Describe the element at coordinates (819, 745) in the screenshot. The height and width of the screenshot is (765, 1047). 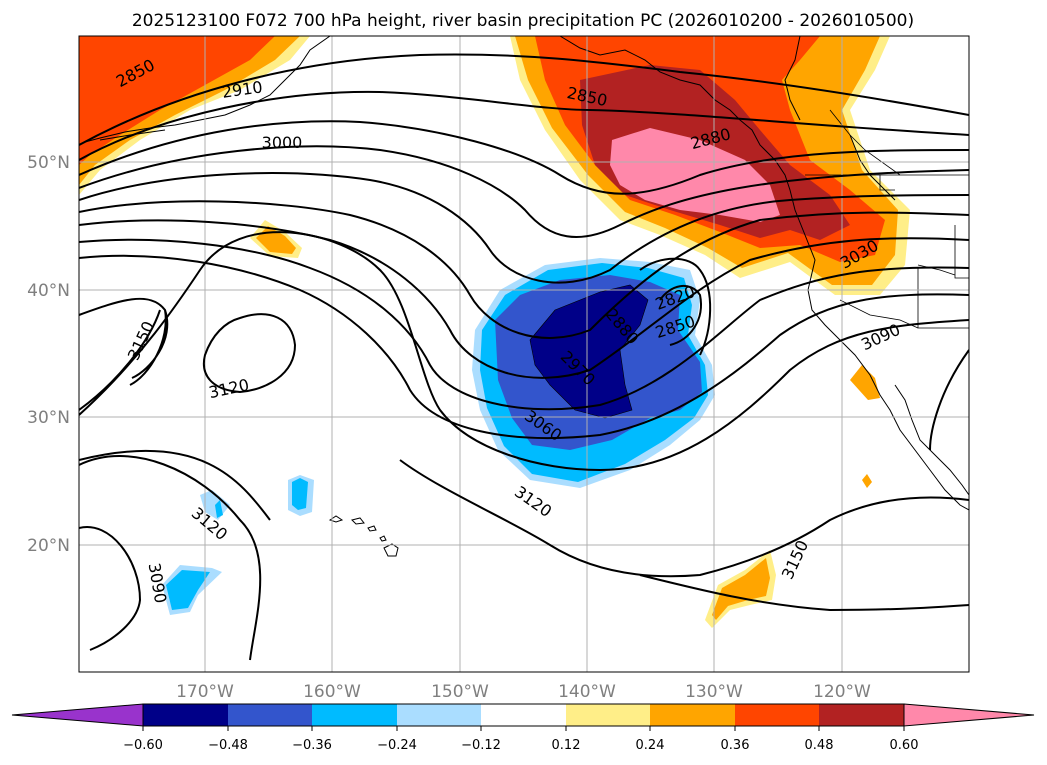
I see `colorbar-tick-label: 0.48` at that location.